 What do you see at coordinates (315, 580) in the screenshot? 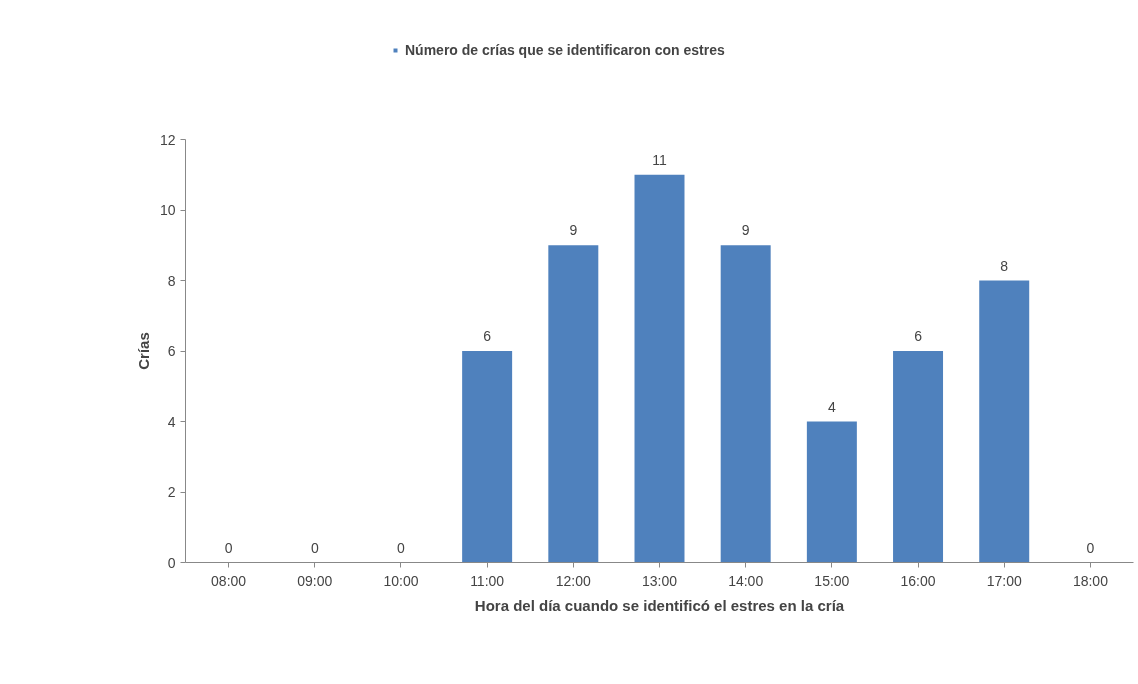
I see `x-tick-label: 09:00` at bounding box center [315, 580].